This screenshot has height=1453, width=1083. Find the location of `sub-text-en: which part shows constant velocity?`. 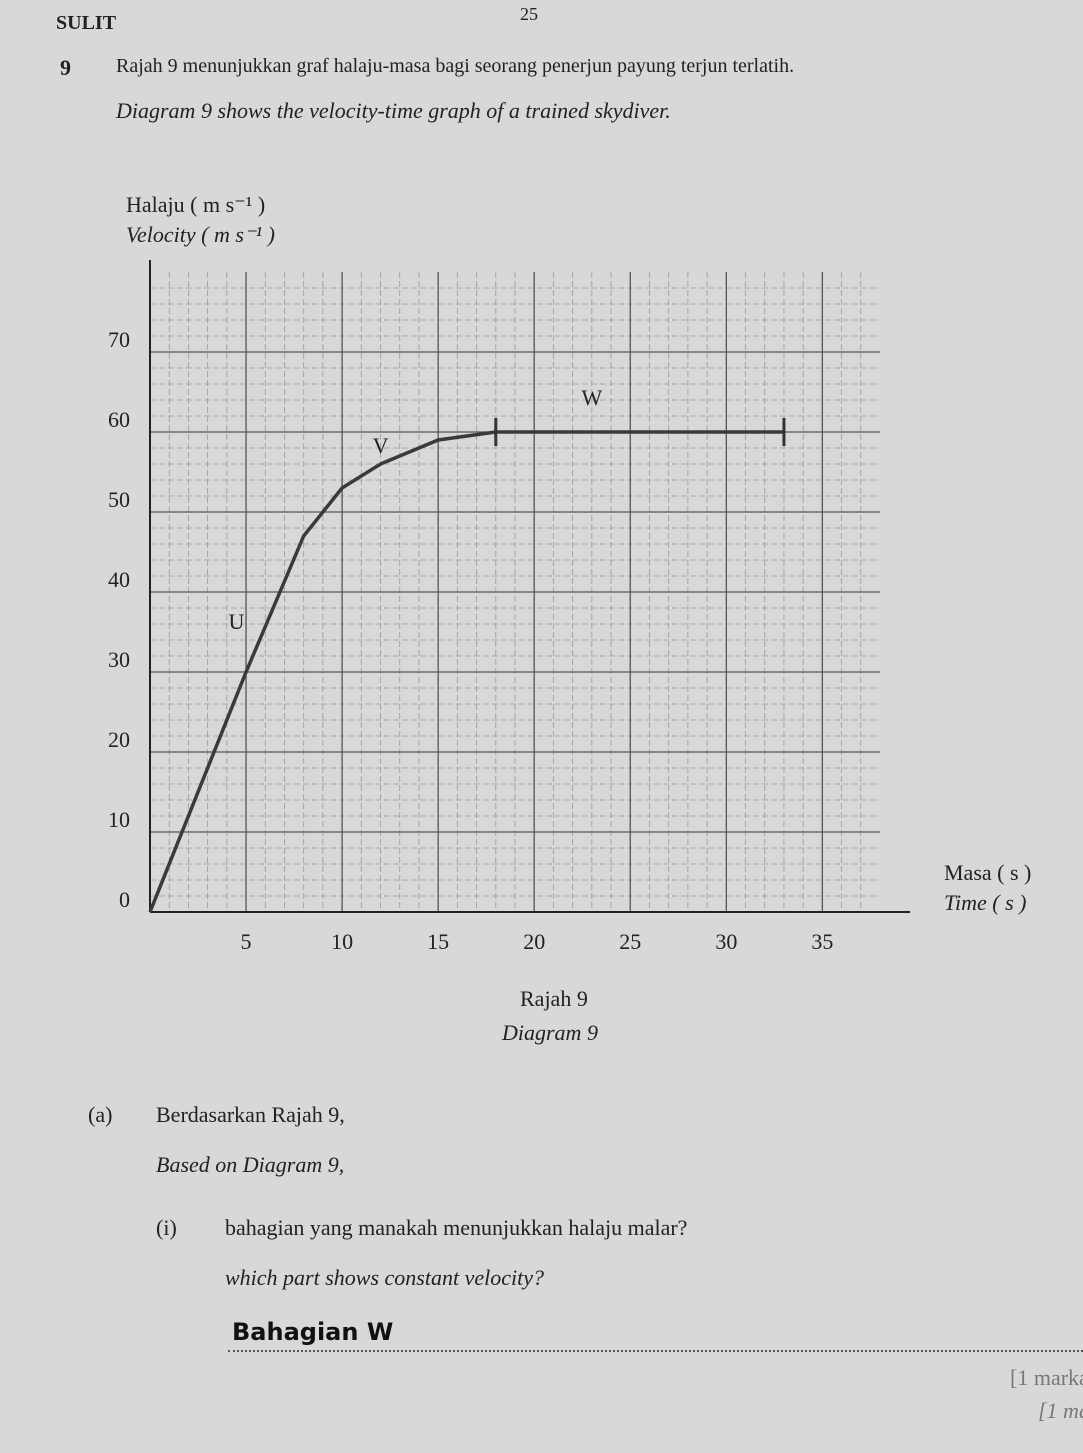

sub-text-en: which part shows constant velocity? is located at coordinates (384, 1277).